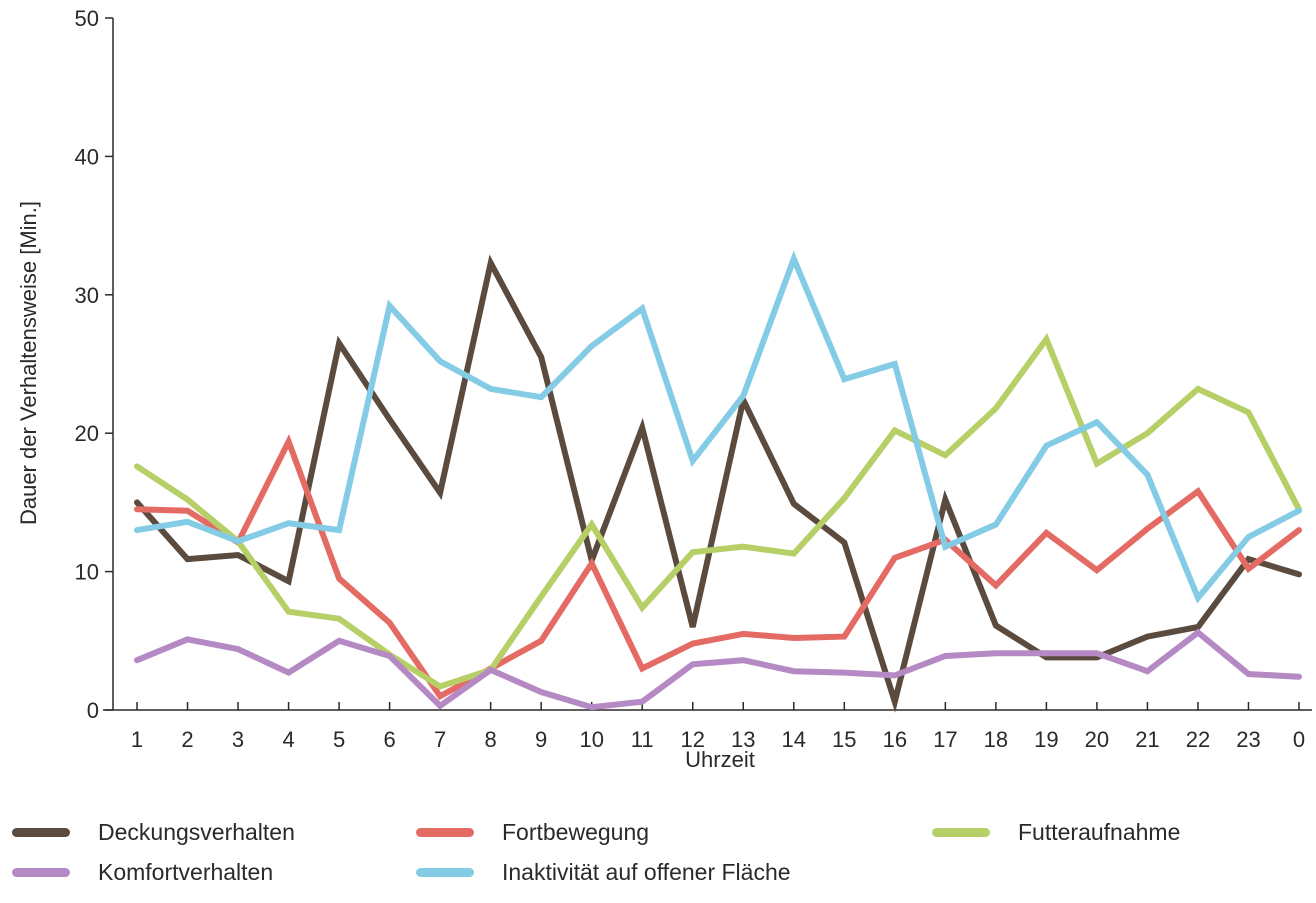 The image size is (1316, 903). I want to click on series-line-komfortverhalten, so click(718, 669).